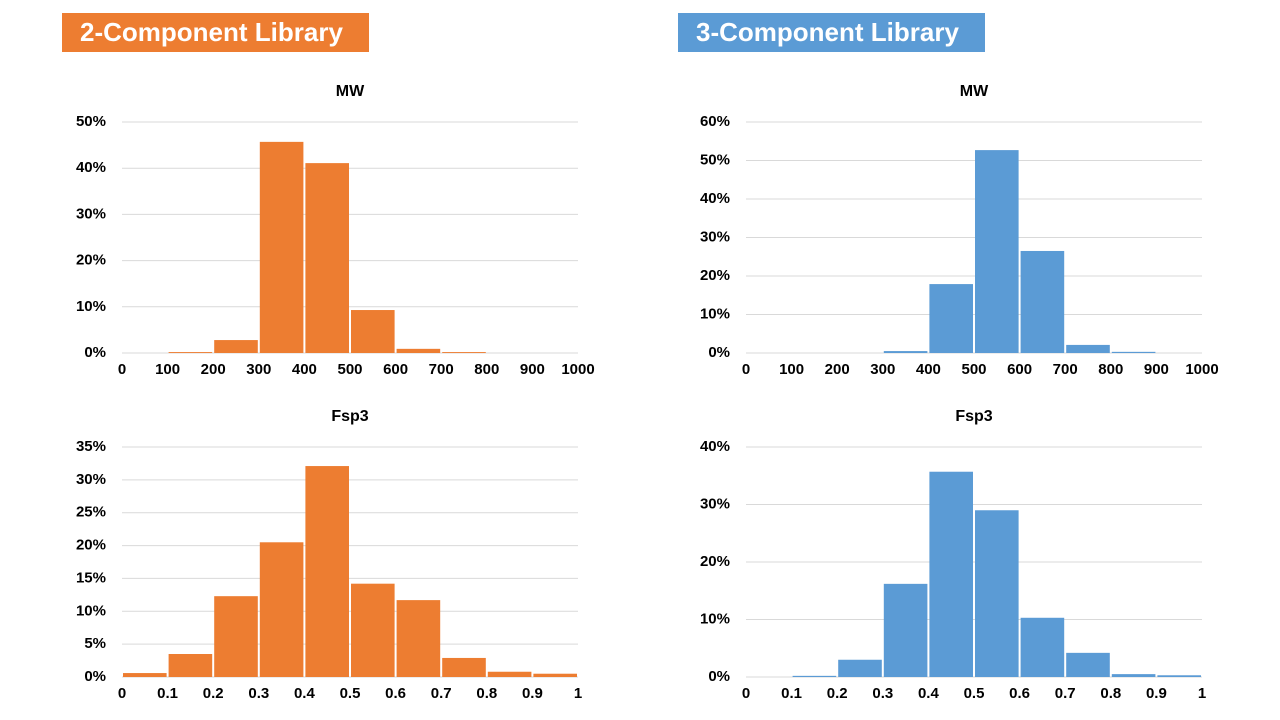  I want to click on x-tick-label: 100, so click(167, 369).